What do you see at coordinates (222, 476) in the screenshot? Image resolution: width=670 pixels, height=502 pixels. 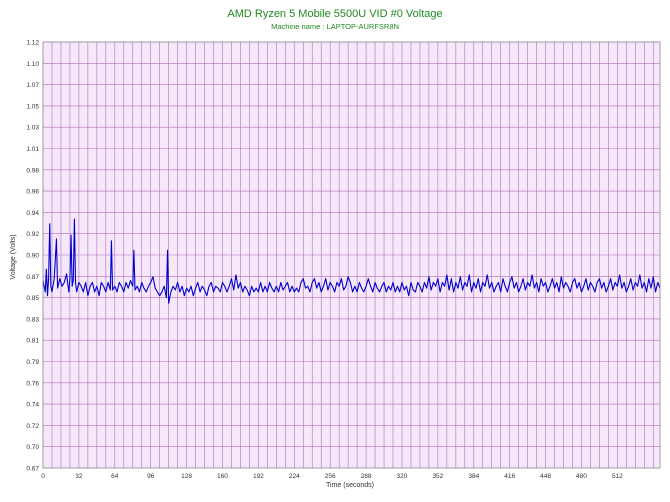 I see `x-tick-label: 160` at bounding box center [222, 476].